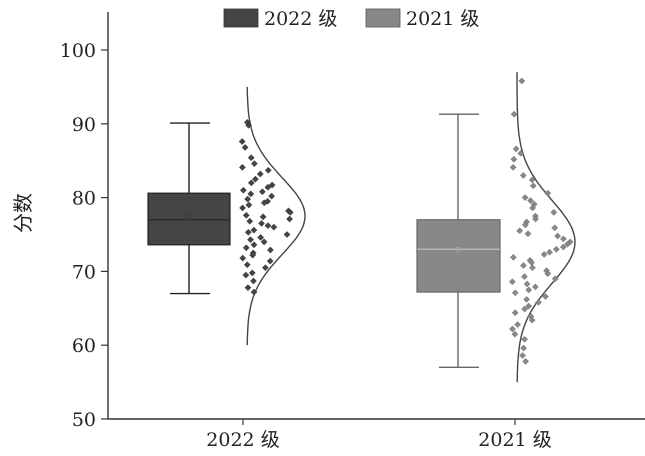 The width and height of the screenshot is (645, 456). I want to click on x-tick-label-2022: 2022 级, so click(242, 440).